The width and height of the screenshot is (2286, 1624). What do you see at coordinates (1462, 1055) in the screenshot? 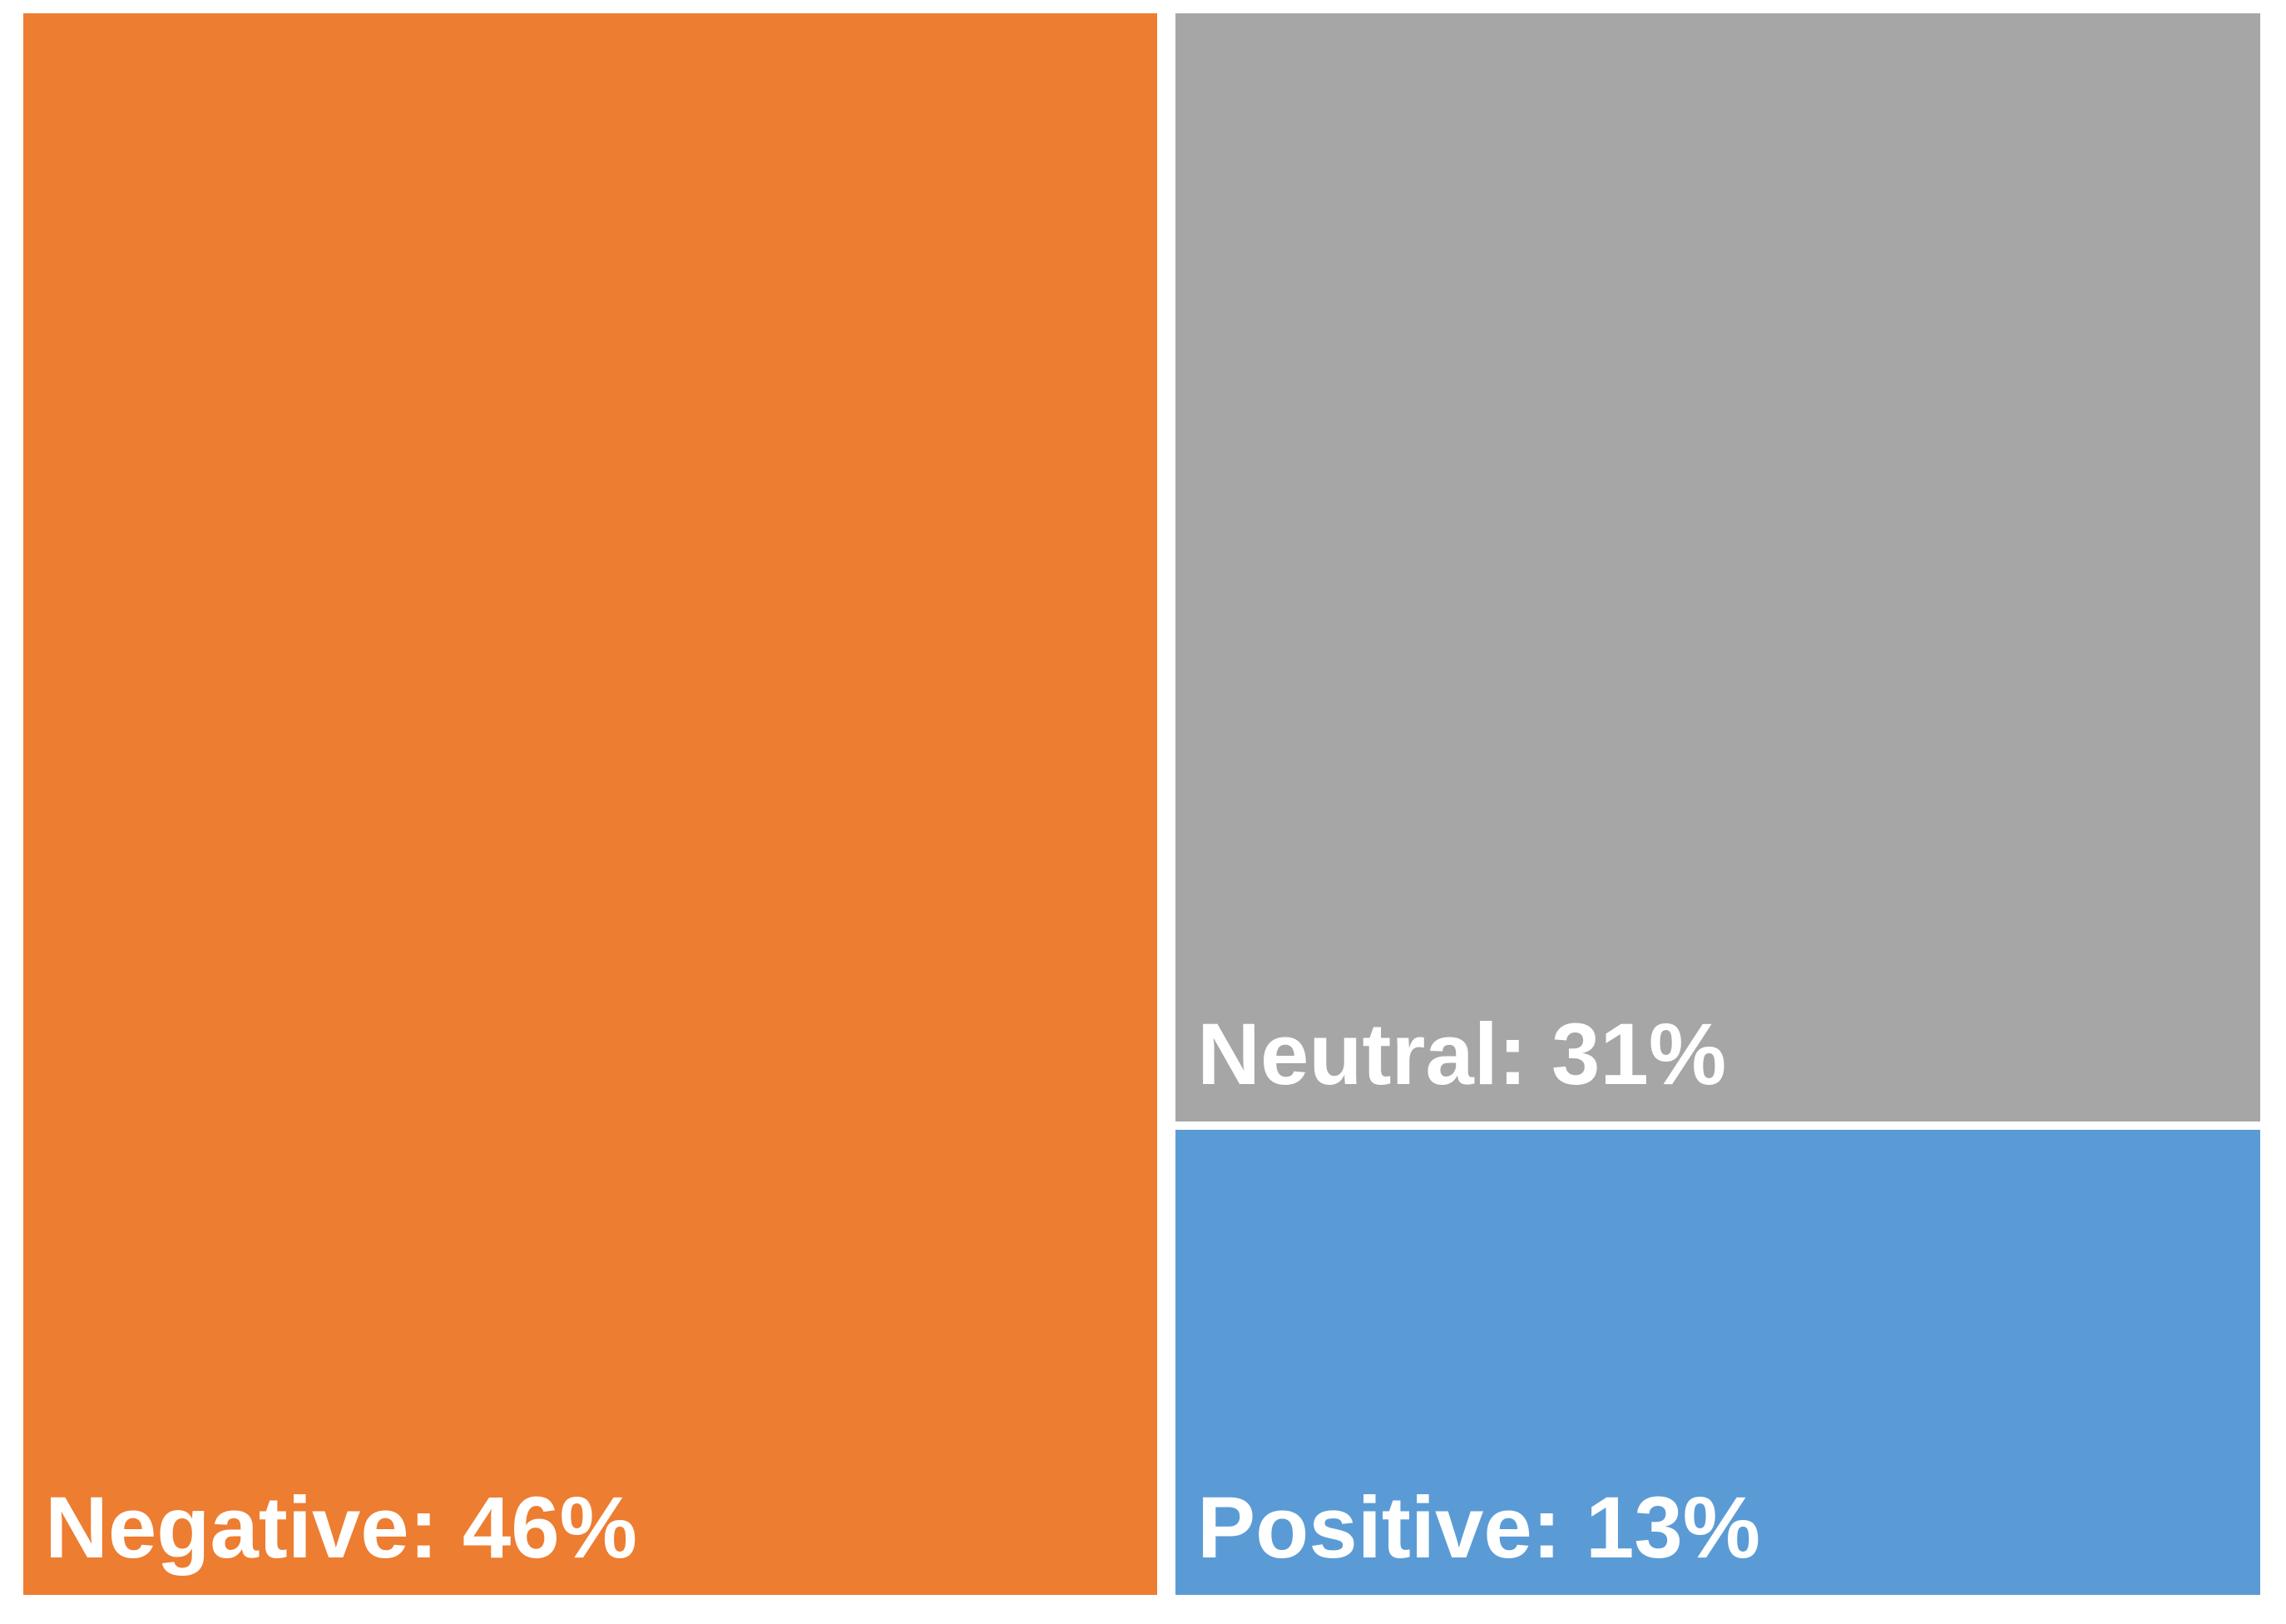
I see `treemap-label-neutral: Neutral: 31%` at bounding box center [1462, 1055].